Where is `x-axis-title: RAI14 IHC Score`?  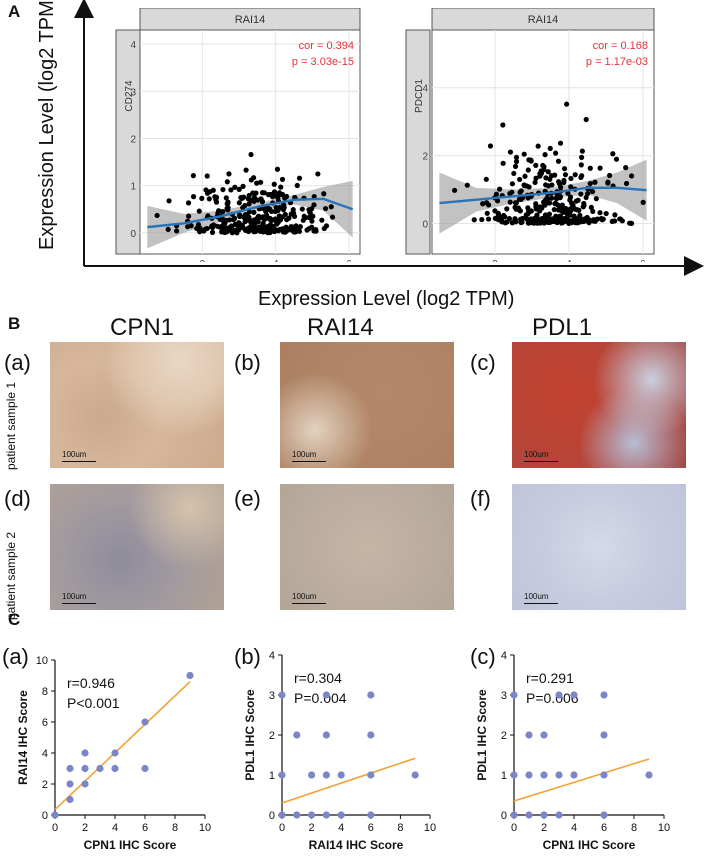
x-axis-title: RAI14 IHC Score is located at coordinates (356, 845).